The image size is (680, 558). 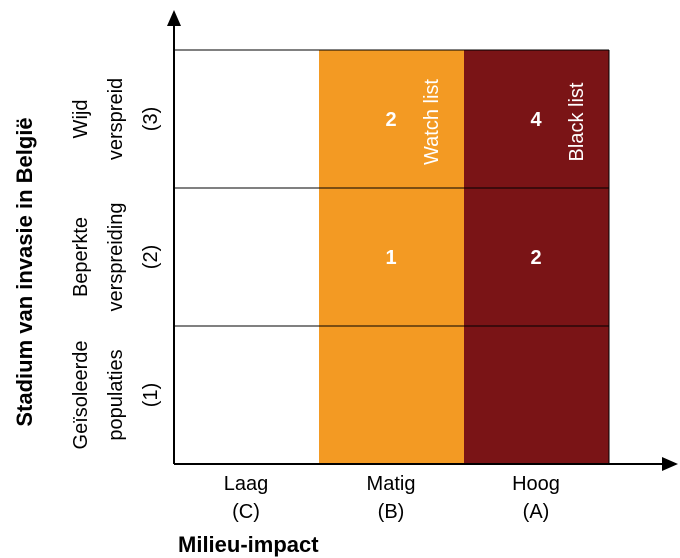 What do you see at coordinates (248, 544) in the screenshot?
I see `x-axis-title: Milieu-impact` at bounding box center [248, 544].